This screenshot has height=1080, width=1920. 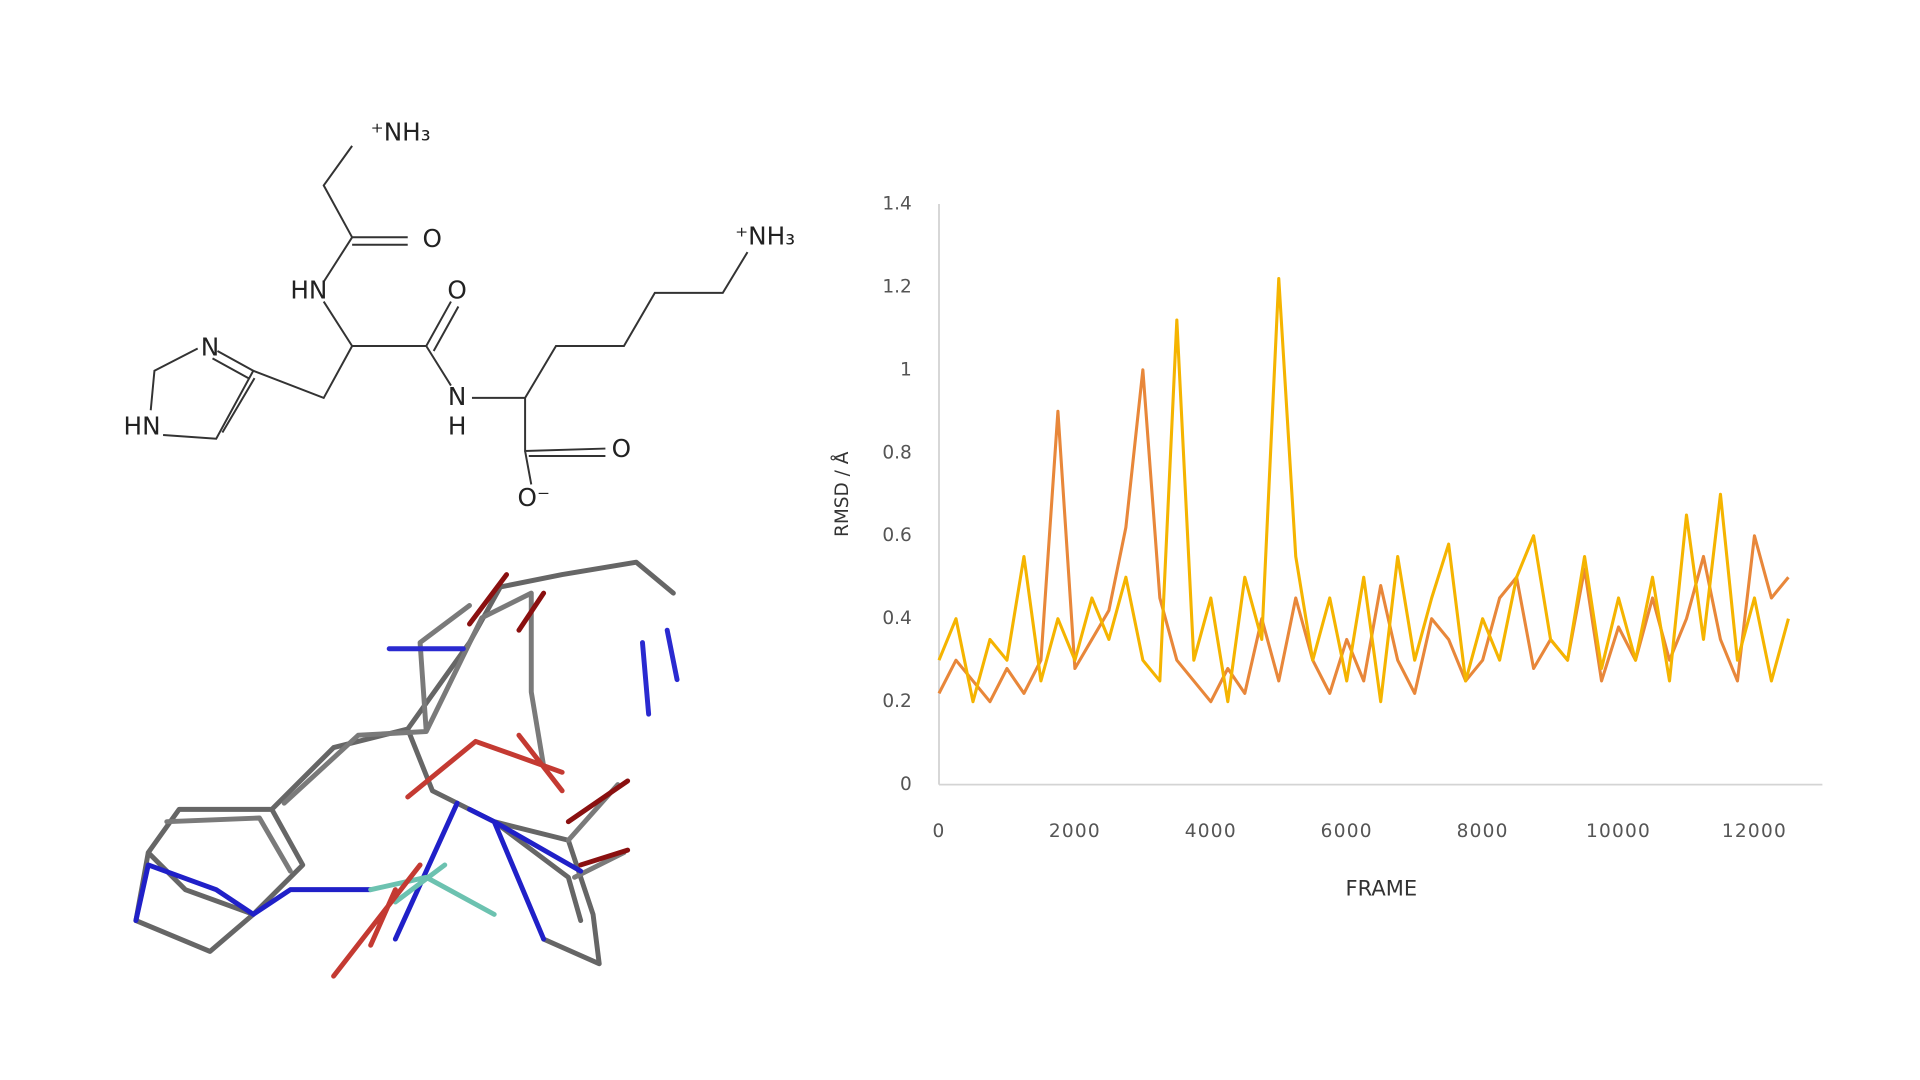 What do you see at coordinates (896, 286) in the screenshot?
I see `y-tick-label: 1.2` at bounding box center [896, 286].